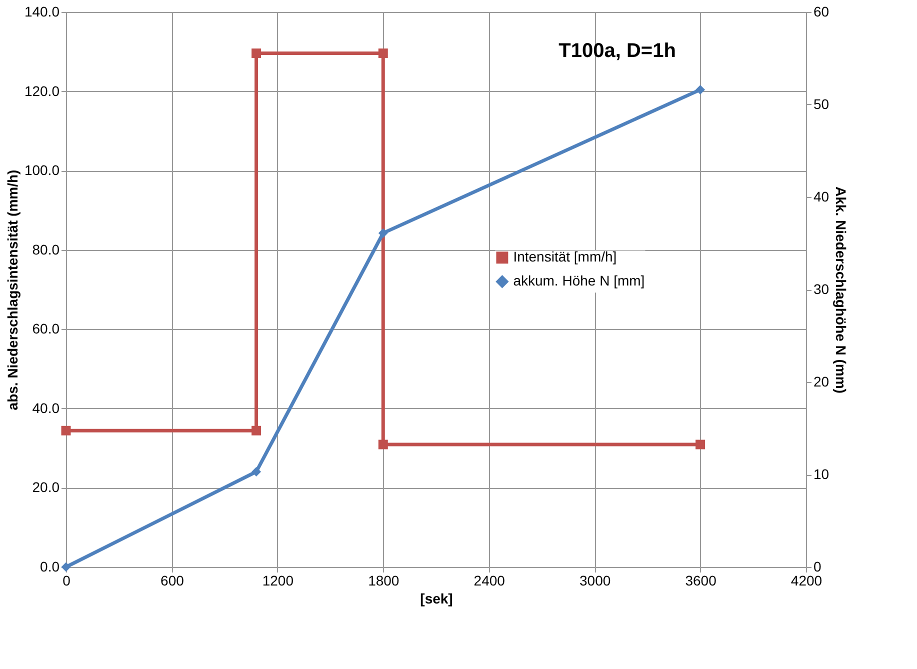 The height and width of the screenshot is (669, 917). What do you see at coordinates (617, 51) in the screenshot?
I see `text: T100a, D=1h` at bounding box center [617, 51].